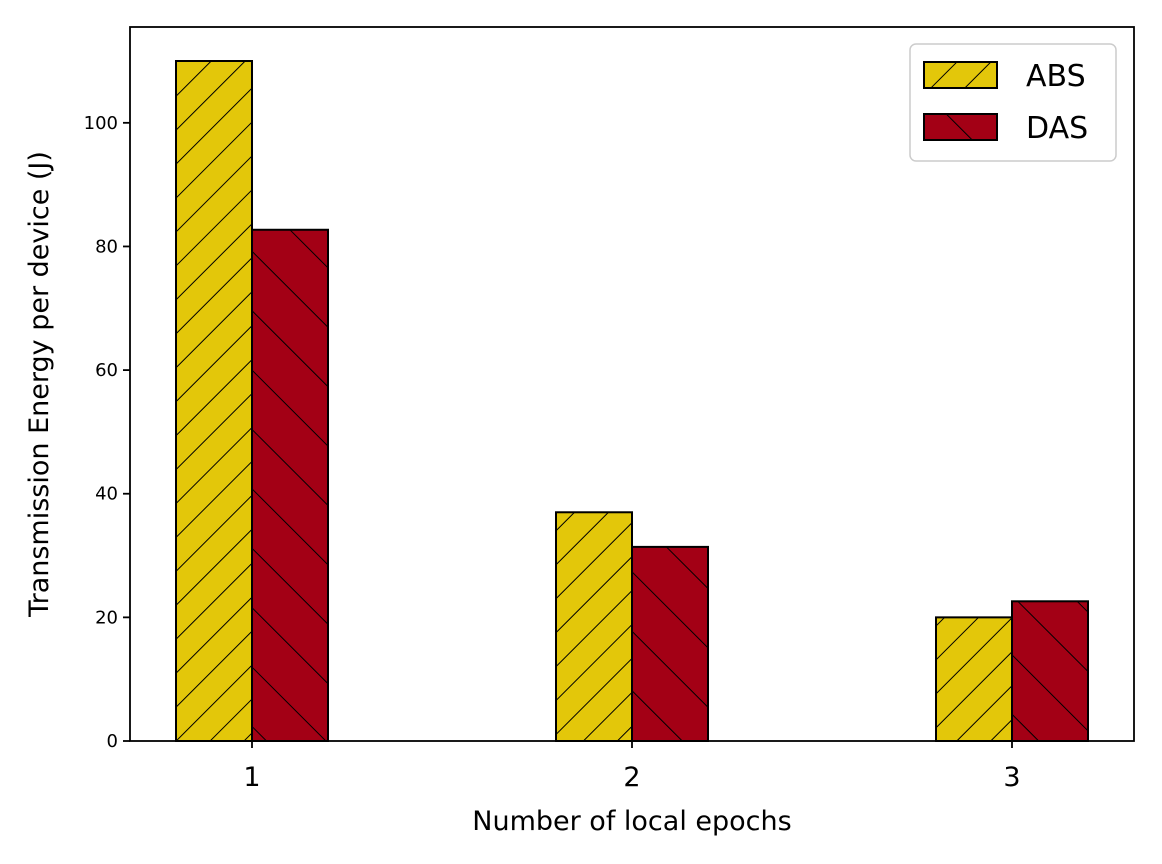 Image resolution: width=1162 pixels, height=864 pixels. What do you see at coordinates (106, 370) in the screenshot?
I see `y-tick-label: 60` at bounding box center [106, 370].